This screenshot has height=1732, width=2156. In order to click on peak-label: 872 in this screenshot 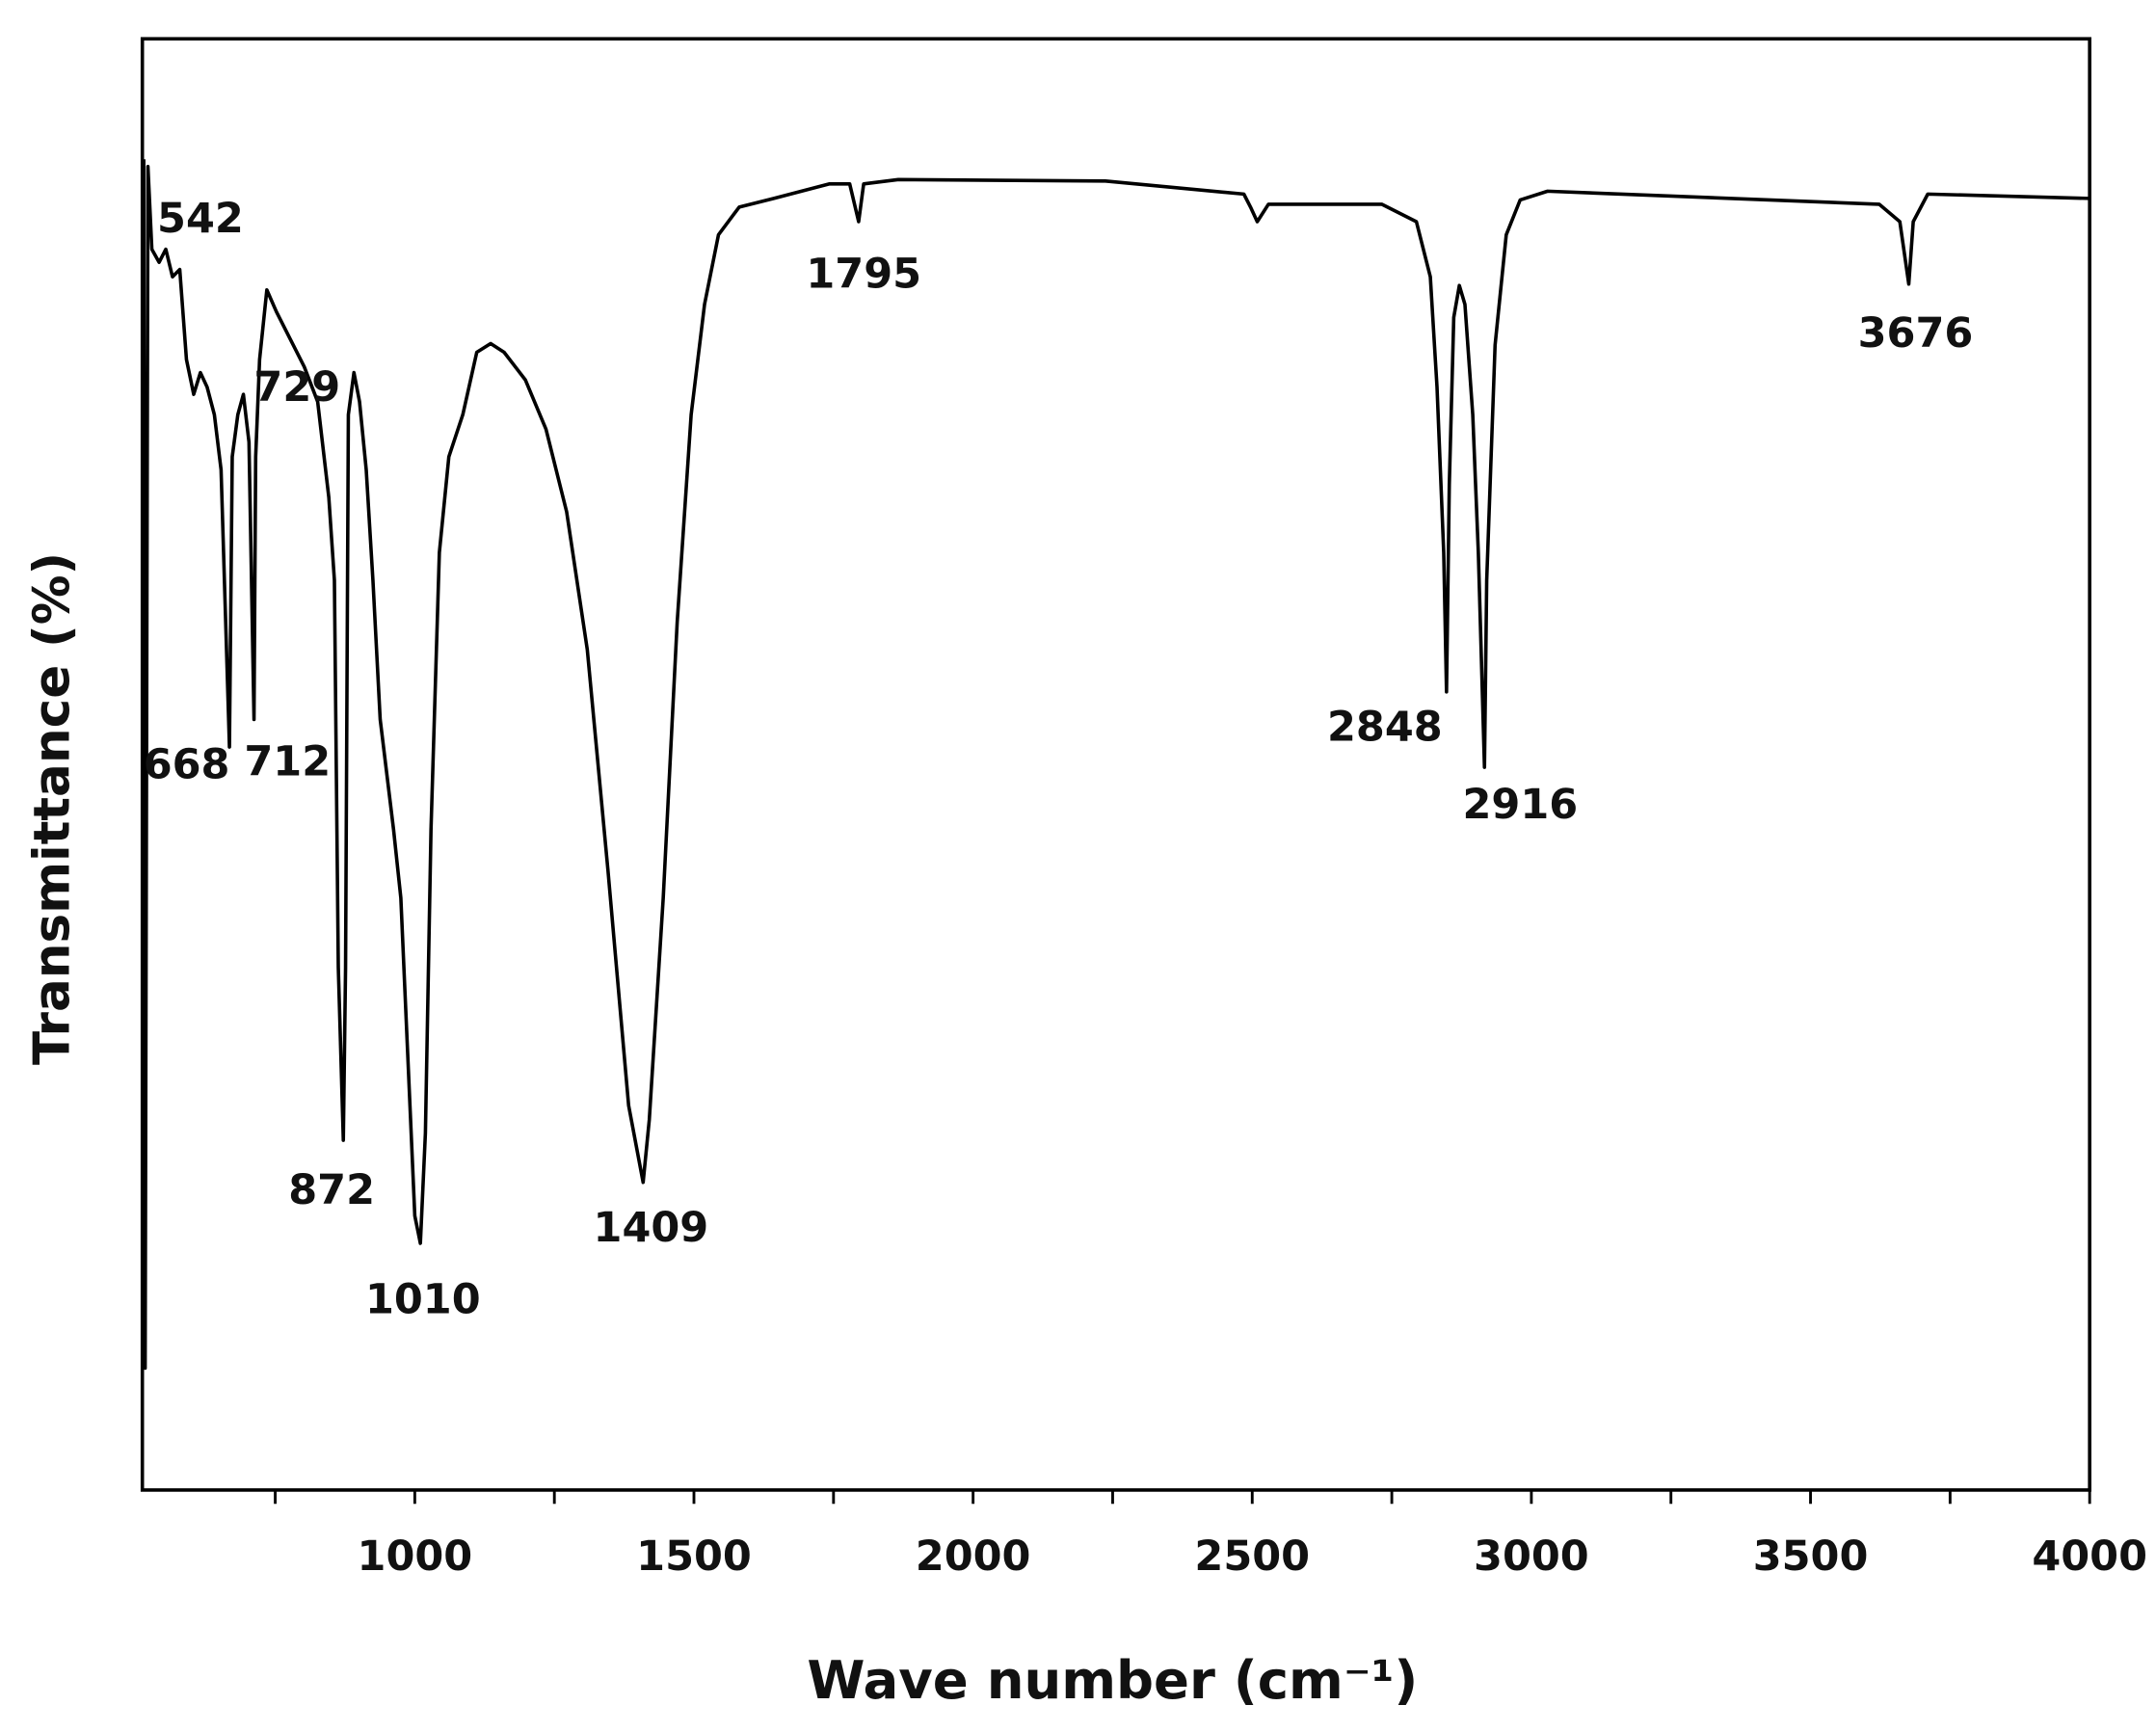, I will do `click(331, 1190)`.